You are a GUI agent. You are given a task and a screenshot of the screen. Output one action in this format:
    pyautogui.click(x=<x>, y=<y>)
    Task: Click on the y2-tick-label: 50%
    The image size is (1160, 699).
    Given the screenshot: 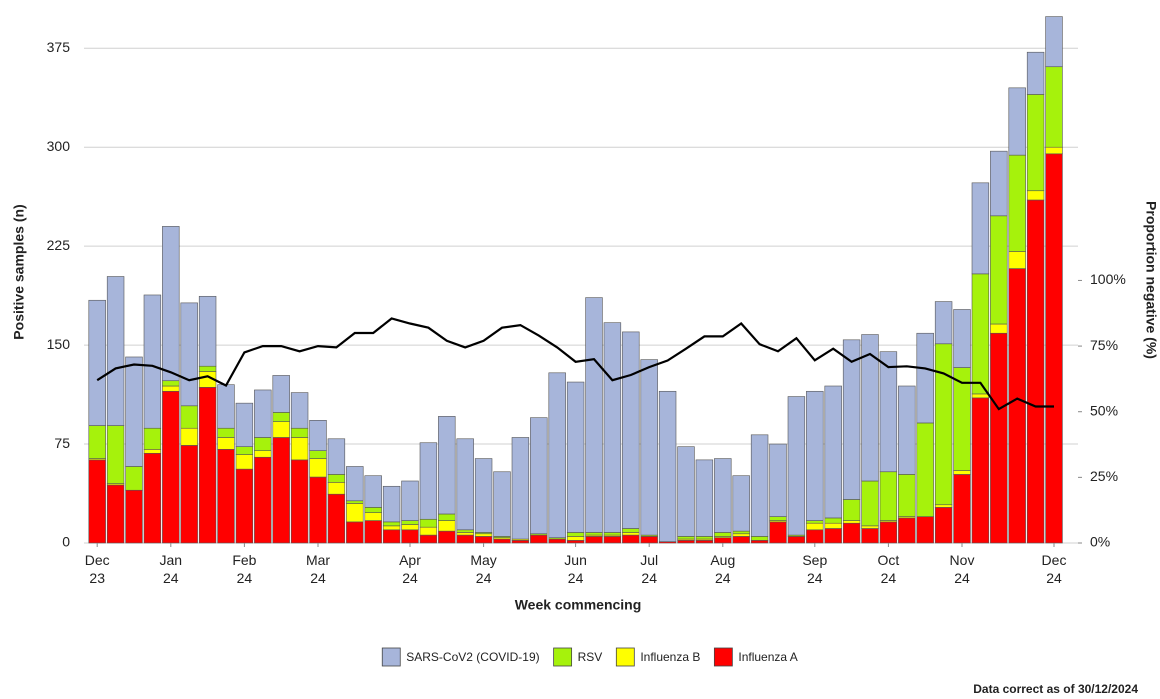 What is the action you would take?
    pyautogui.click(x=1104, y=410)
    